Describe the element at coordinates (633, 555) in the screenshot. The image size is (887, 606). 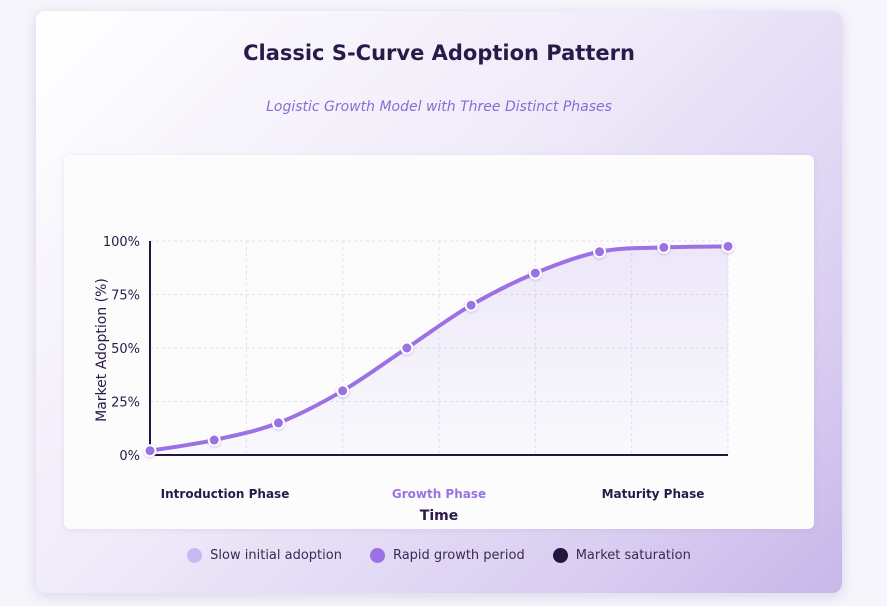
I see `legend-label-saturation: Market saturation` at that location.